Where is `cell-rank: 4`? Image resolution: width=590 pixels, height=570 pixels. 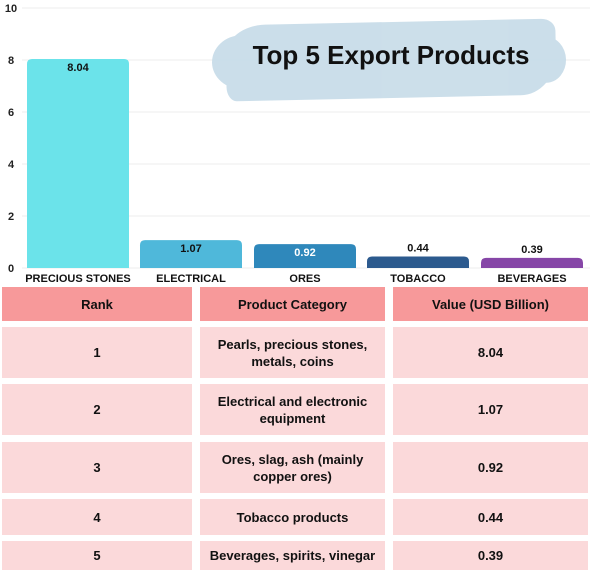 cell-rank: 4 is located at coordinates (97, 517).